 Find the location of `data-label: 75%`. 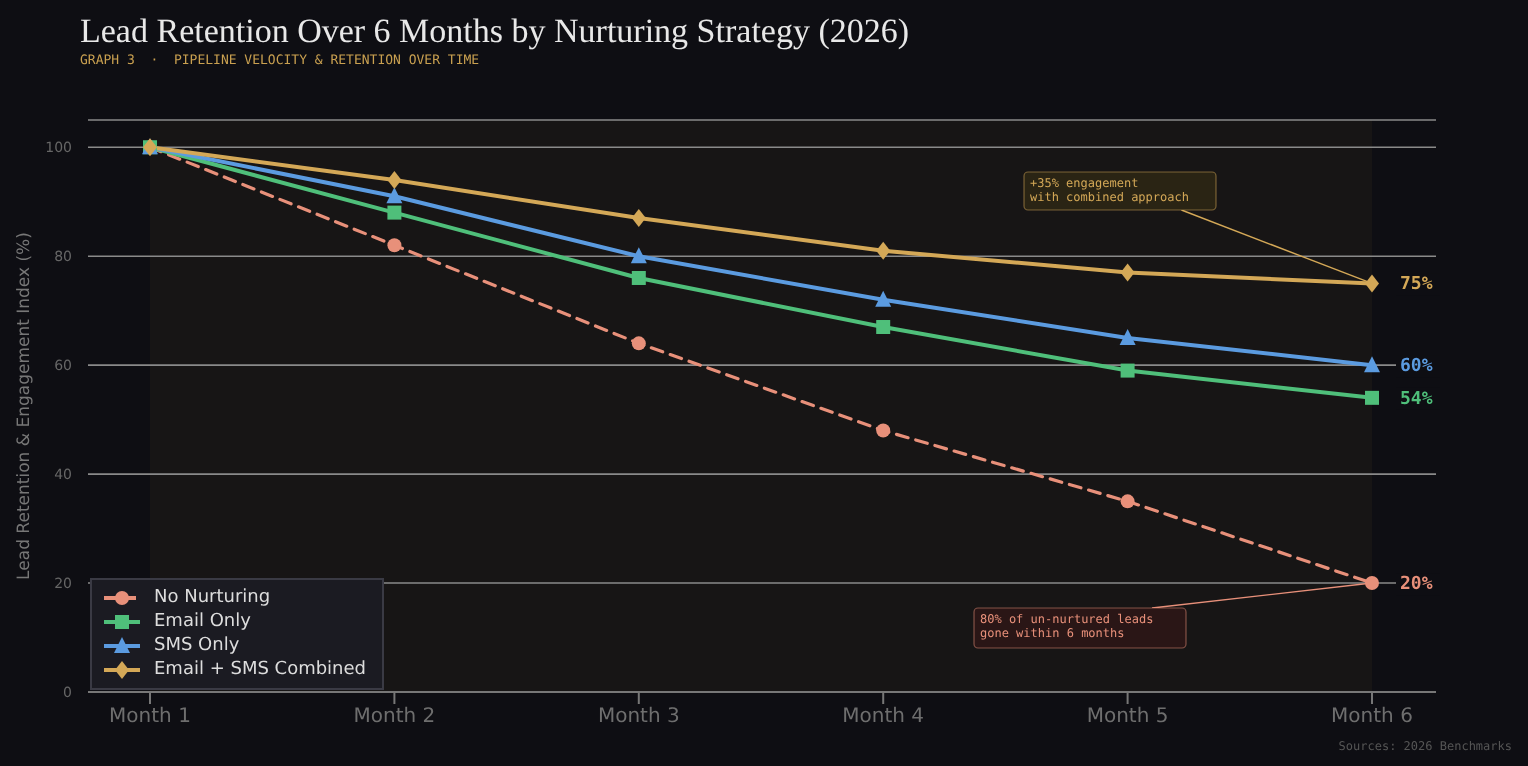

data-label: 75% is located at coordinates (1417, 285).